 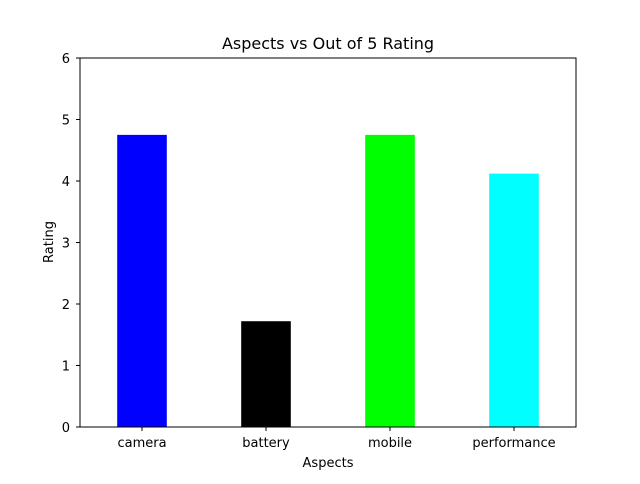 I want to click on x-tick-label-camera: camera, so click(x=141, y=443).